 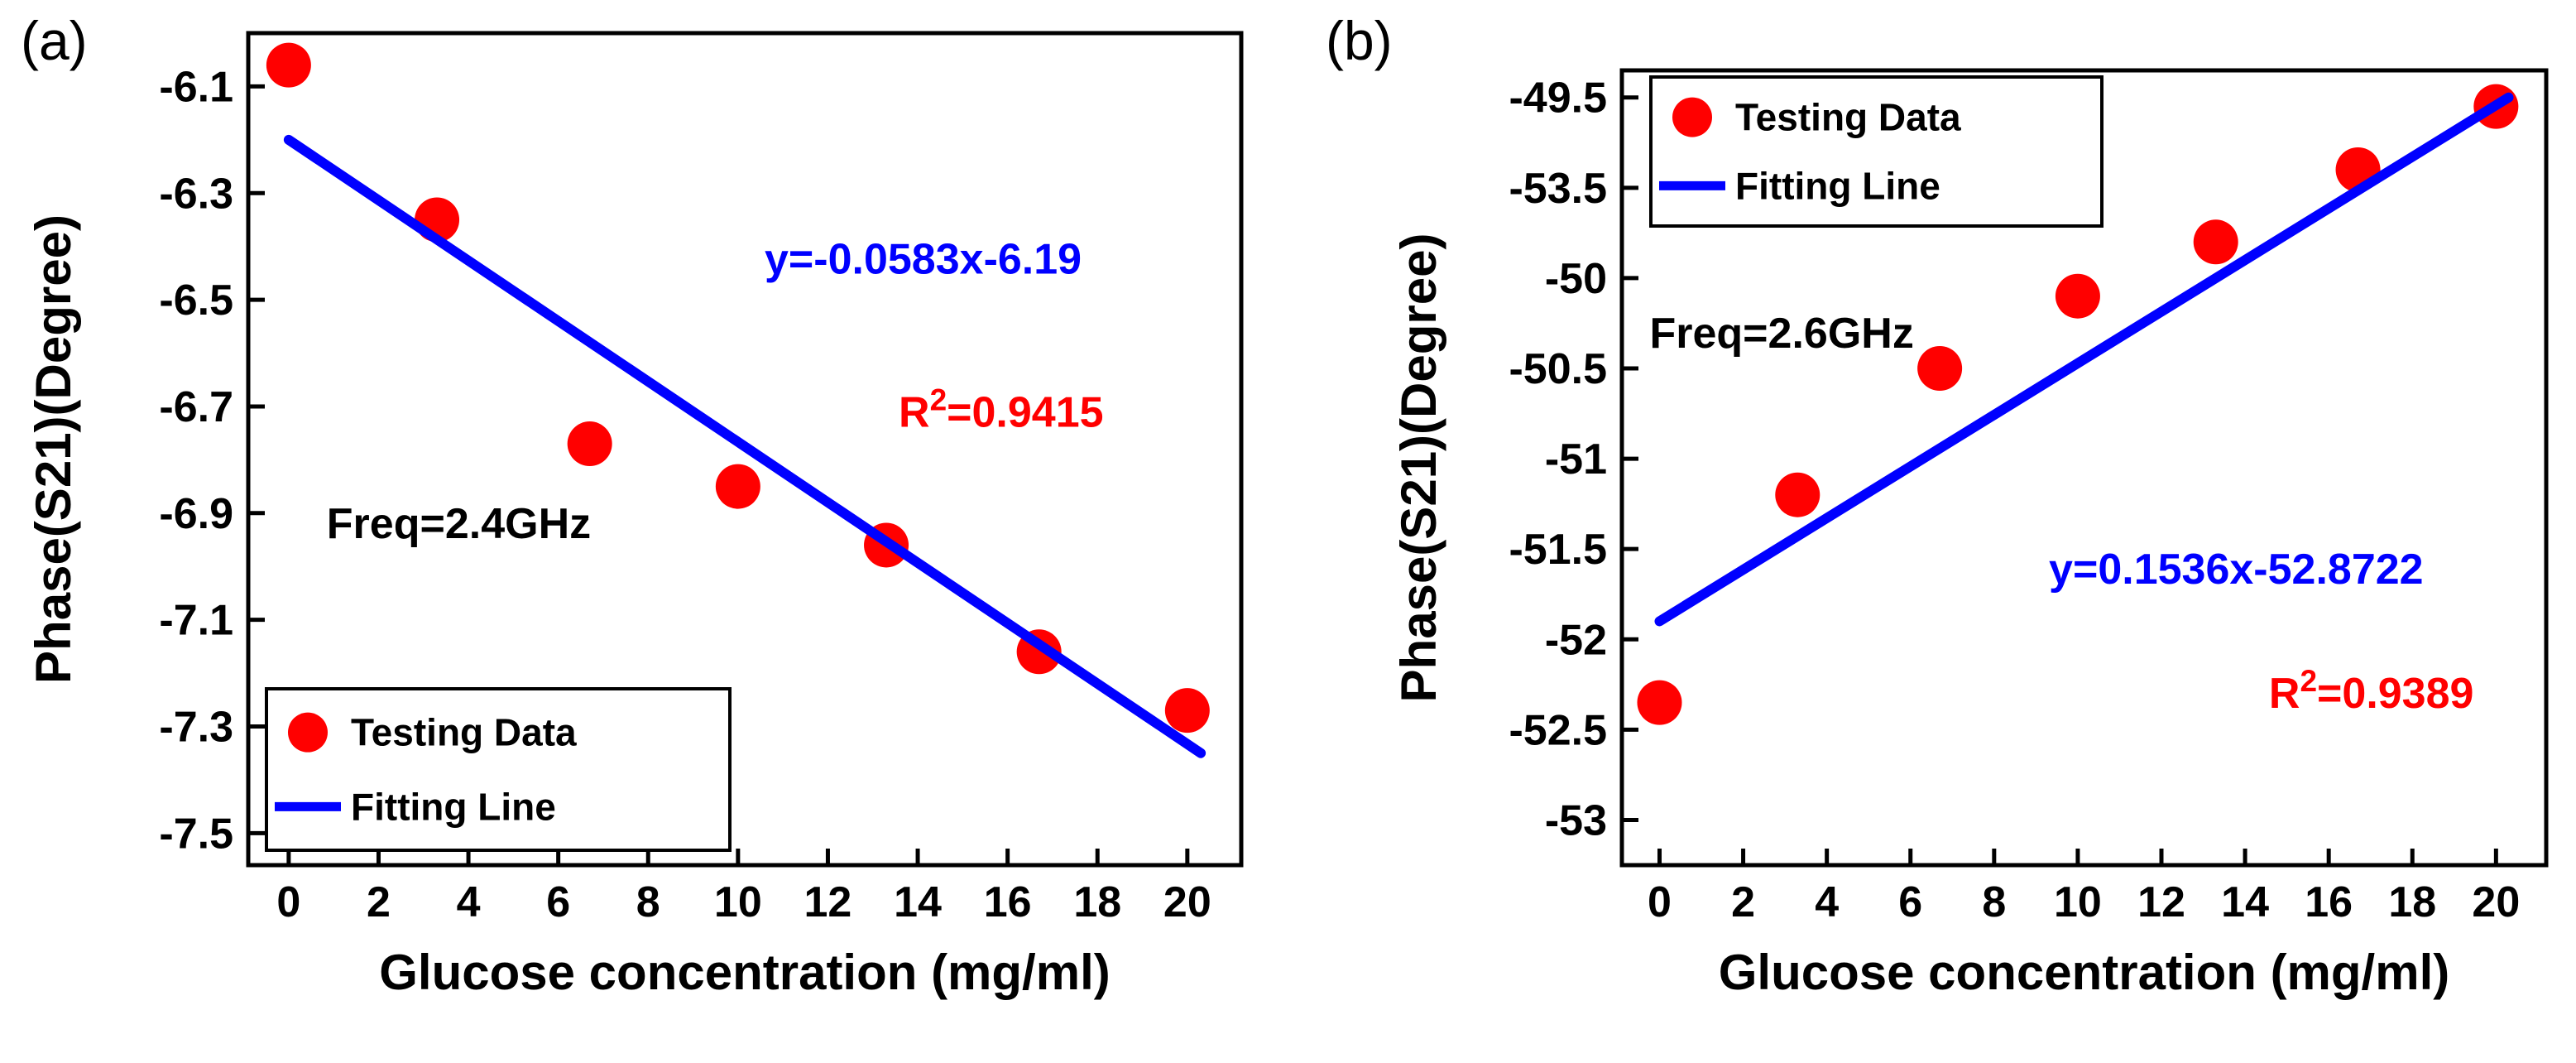 What do you see at coordinates (1576, 459) in the screenshot?
I see `y-tick-label: -51` at bounding box center [1576, 459].